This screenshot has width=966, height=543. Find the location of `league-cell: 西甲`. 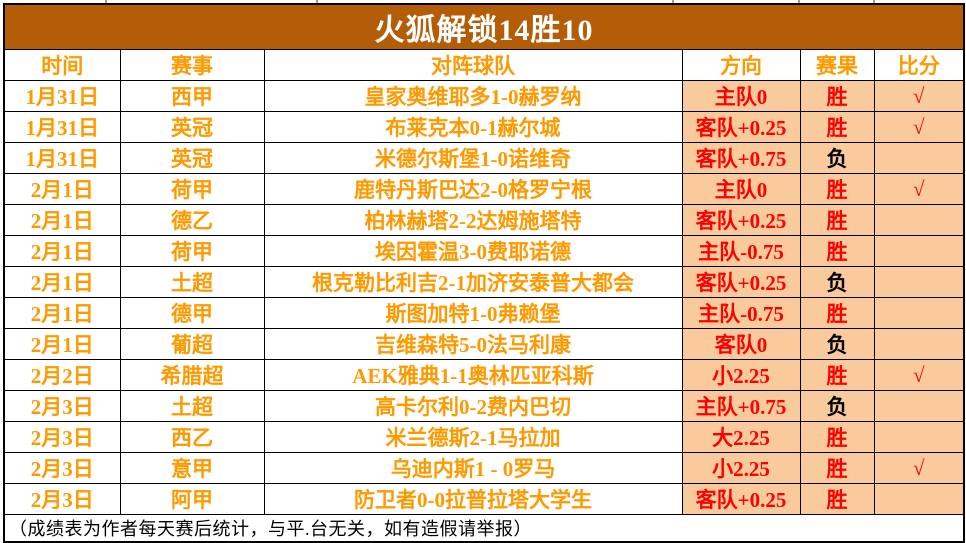

league-cell: 西甲 is located at coordinates (192, 96).